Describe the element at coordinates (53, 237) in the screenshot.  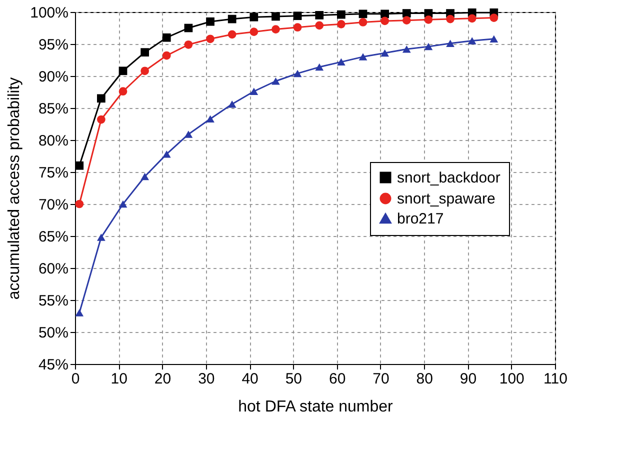
I see `y-tick-label: 65%` at that location.